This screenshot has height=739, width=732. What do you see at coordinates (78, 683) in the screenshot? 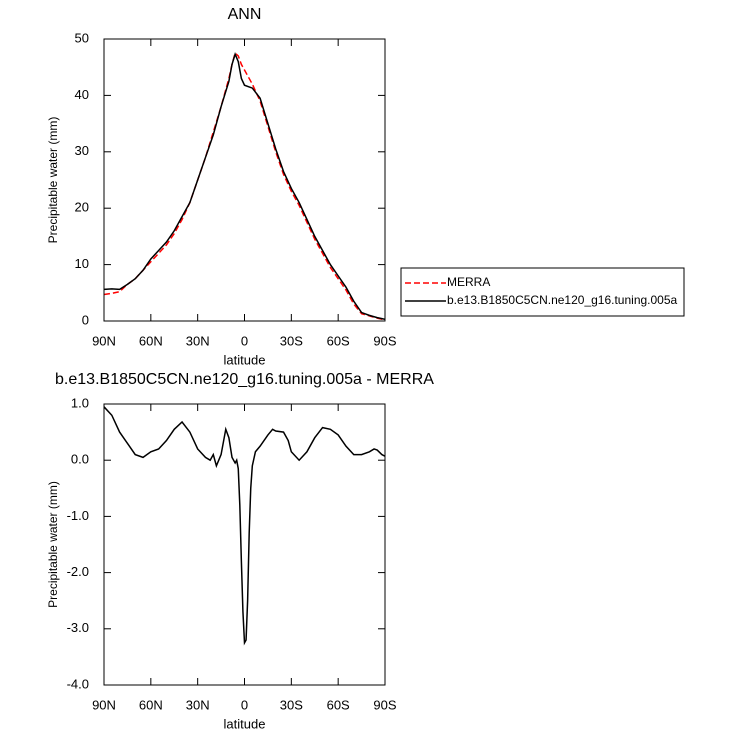
I see `y-tick-label: -4.0` at bounding box center [78, 683].